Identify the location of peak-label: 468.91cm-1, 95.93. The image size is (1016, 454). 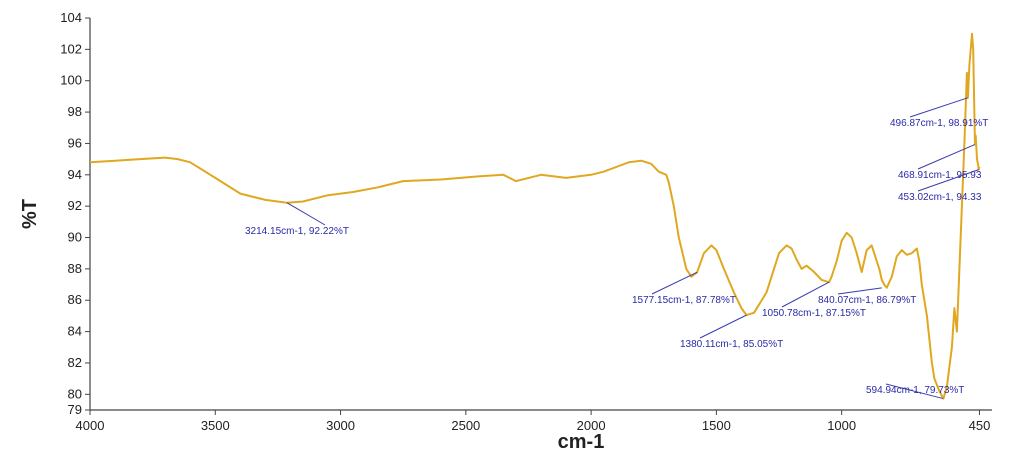
(940, 175).